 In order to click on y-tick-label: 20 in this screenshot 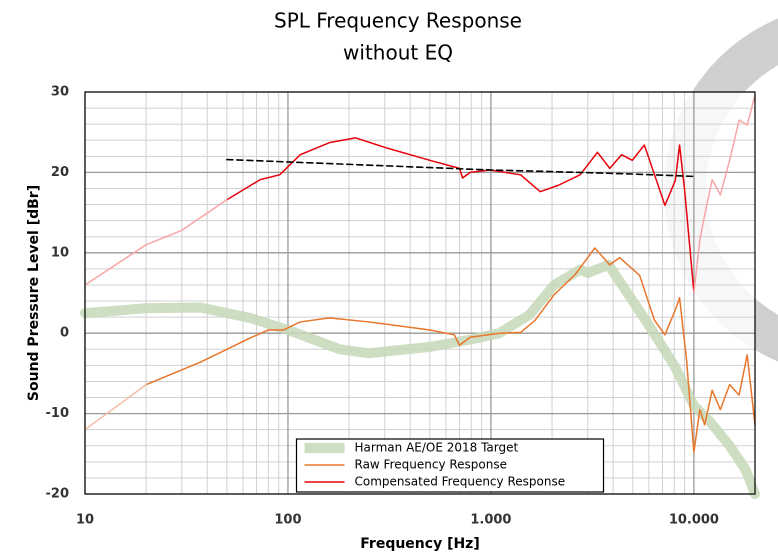, I will do `click(60, 172)`.